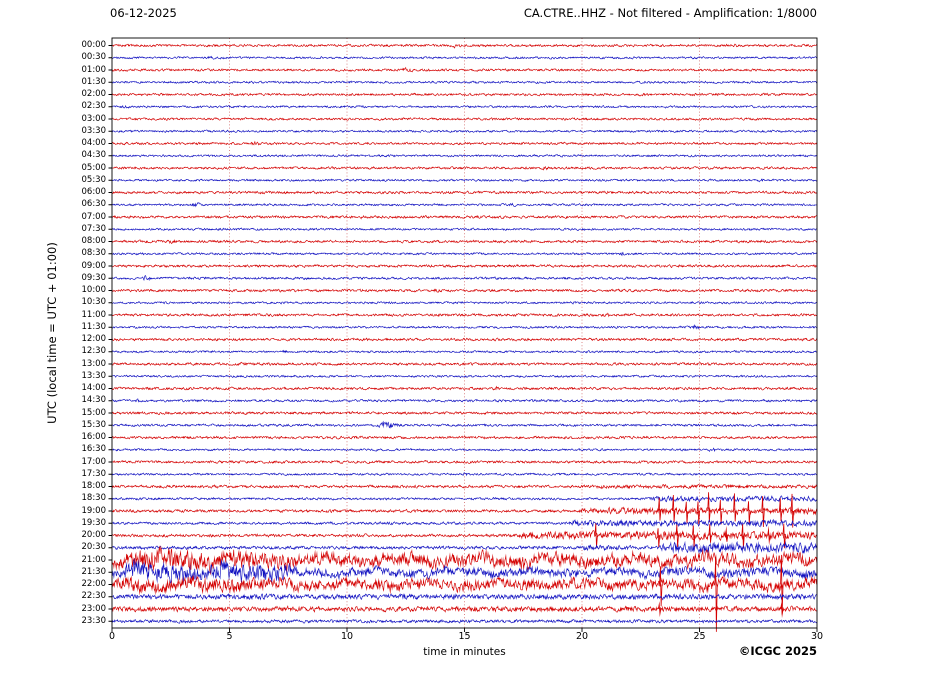 This screenshot has height=696, width=927. Describe the element at coordinates (94, 277) in the screenshot. I see `y-tick-label: 09:30` at that location.